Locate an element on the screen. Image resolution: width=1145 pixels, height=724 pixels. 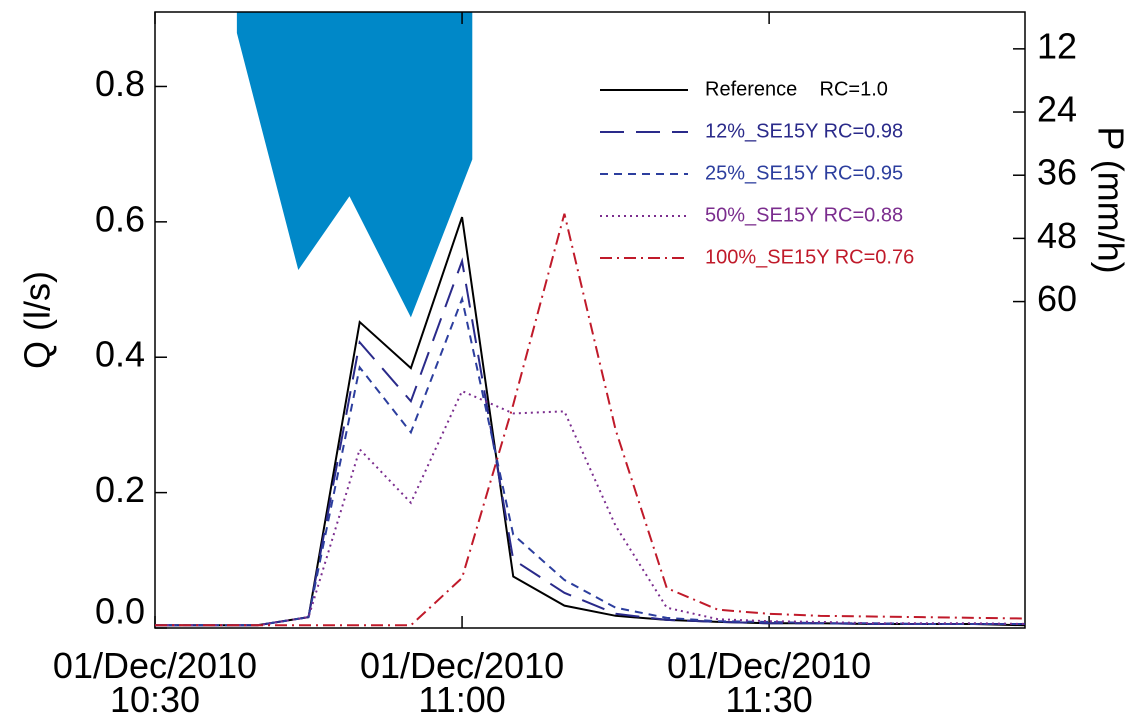
y-tick-label: 0.2 is located at coordinates (120, 489).